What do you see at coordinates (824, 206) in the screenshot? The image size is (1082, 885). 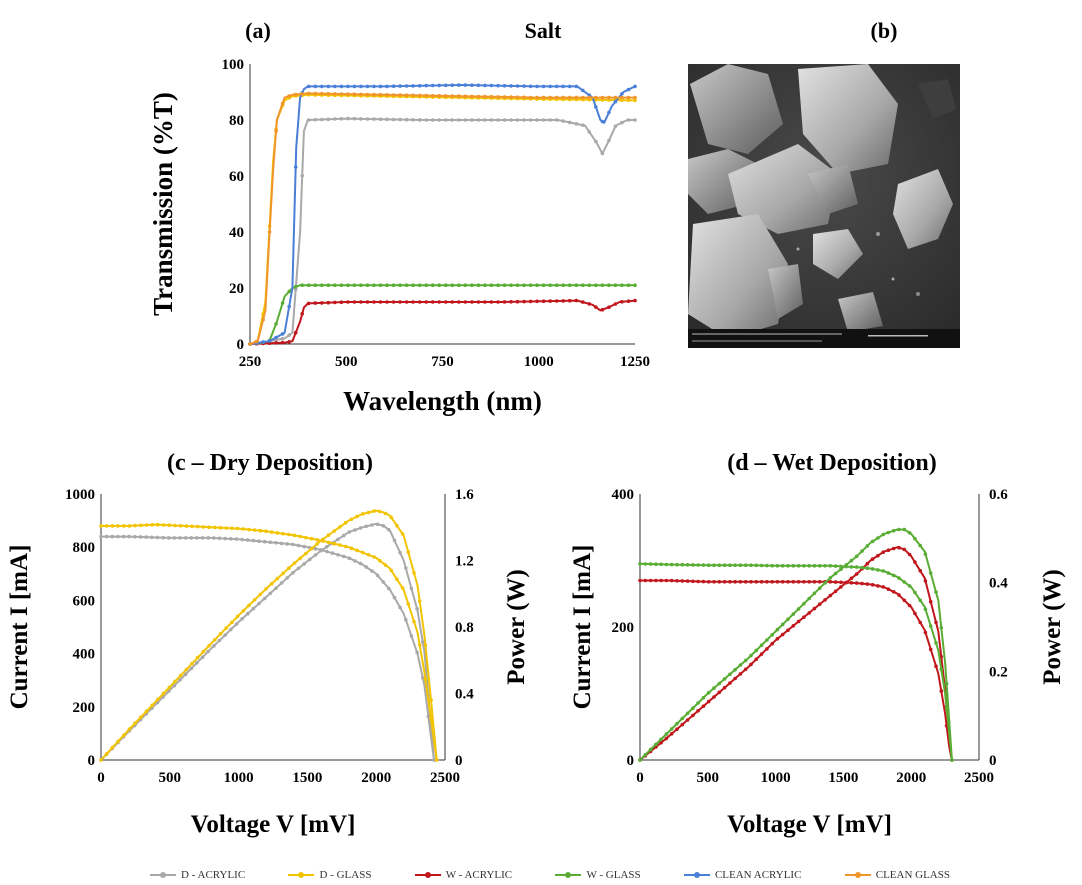 I see `sem-micrograph` at bounding box center [824, 206].